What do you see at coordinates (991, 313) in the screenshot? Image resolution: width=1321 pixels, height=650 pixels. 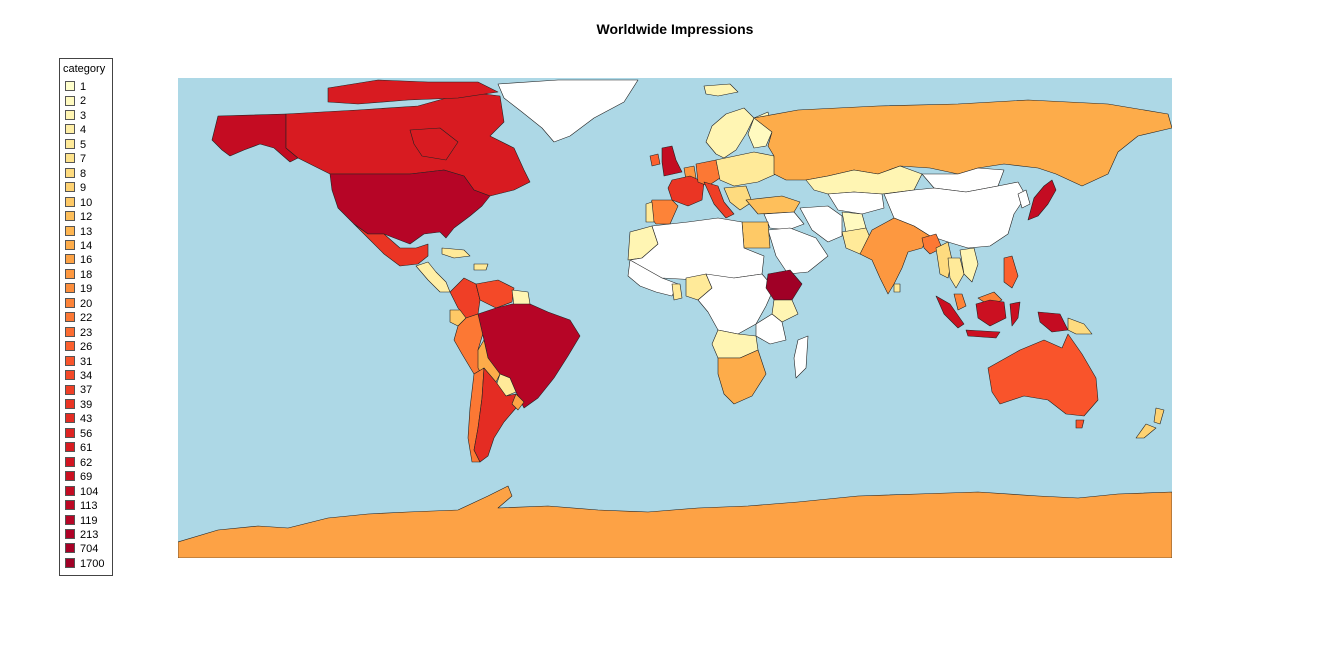 I see `Borneo` at bounding box center [991, 313].